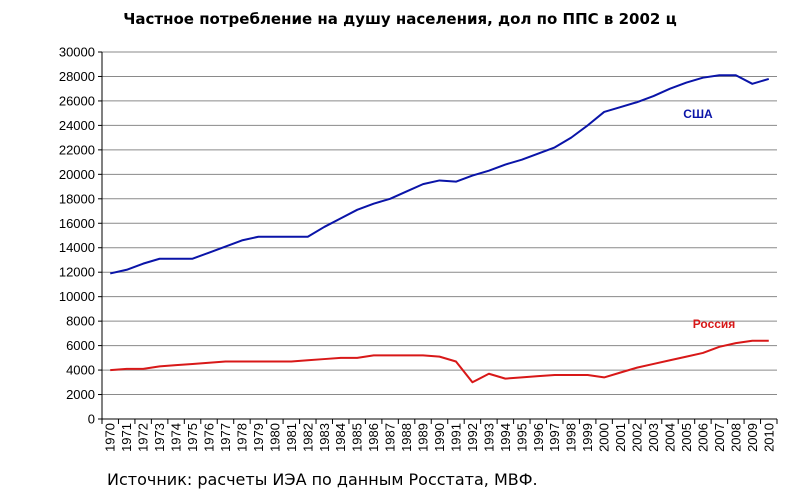 The image size is (800, 495). Describe the element at coordinates (669, 437) in the screenshot. I see `x-tick-label: 2004` at that location.